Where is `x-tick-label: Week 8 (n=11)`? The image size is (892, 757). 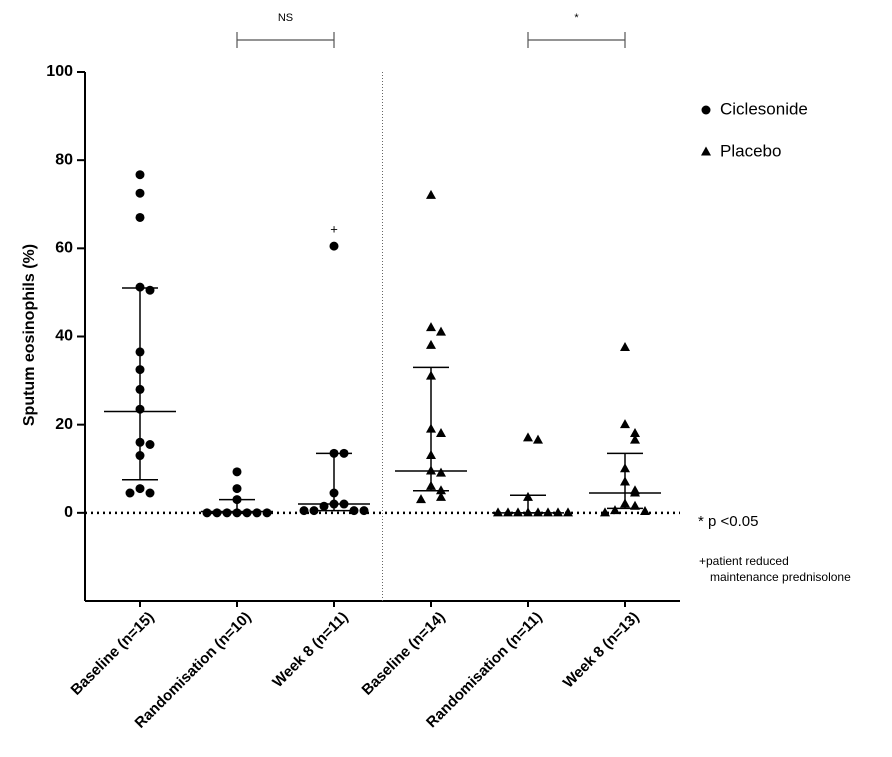
x-tick-label: Week 8 (n=11) is located at coordinates (310, 650).